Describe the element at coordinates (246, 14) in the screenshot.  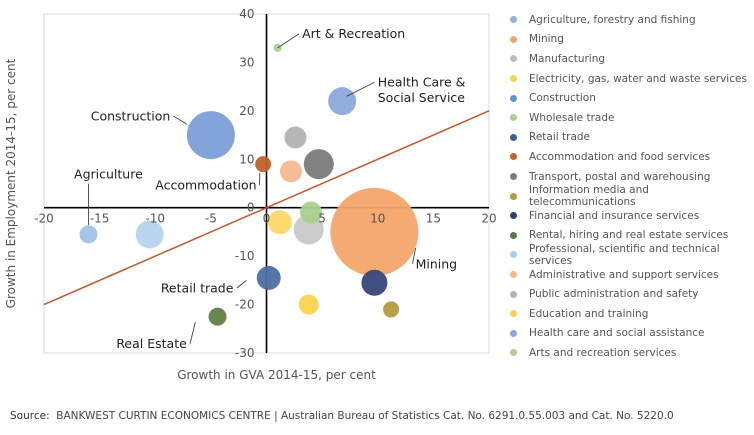
I see `y-tick-label: 40` at that location.